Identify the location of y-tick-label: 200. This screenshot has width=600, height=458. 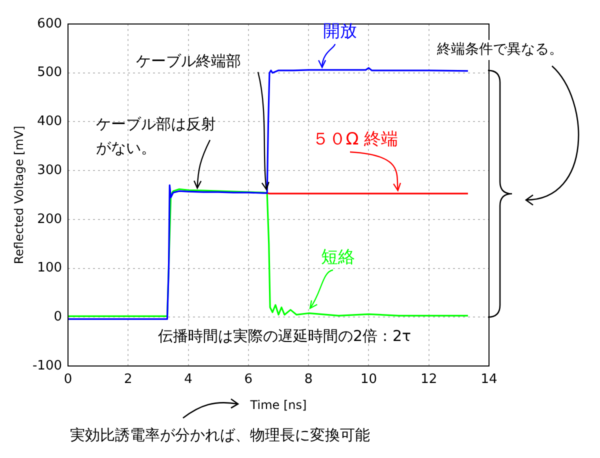
(49, 219).